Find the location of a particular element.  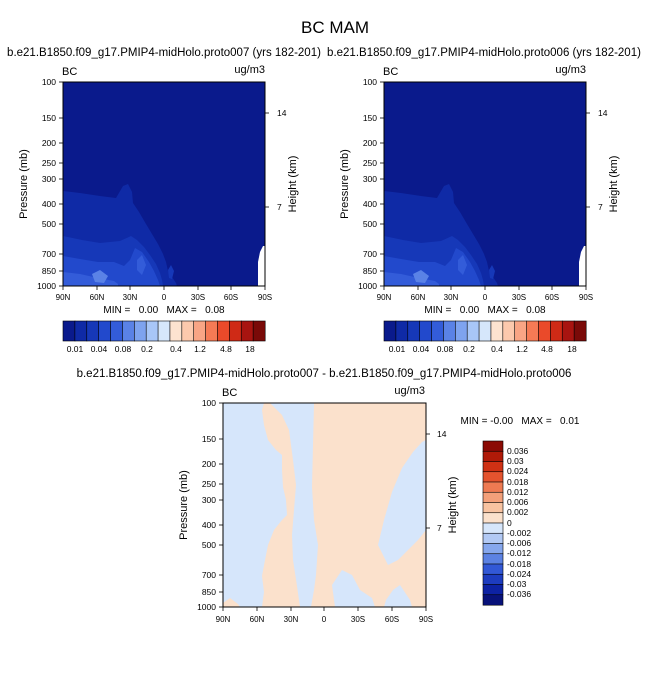

panel-3-left-label: BC is located at coordinates (229, 393).